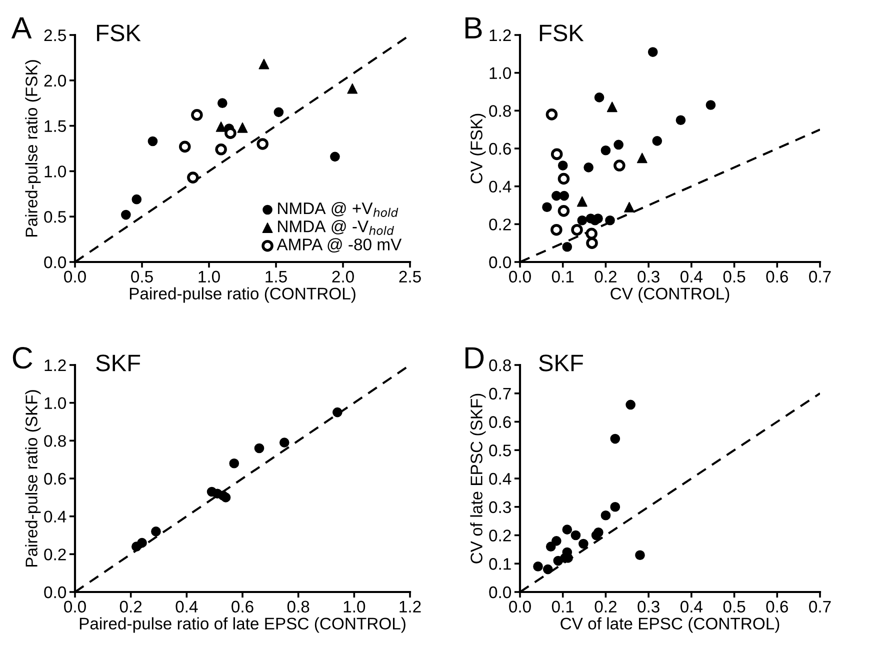  Describe the element at coordinates (21, 27) in the screenshot. I see `text: A` at that location.